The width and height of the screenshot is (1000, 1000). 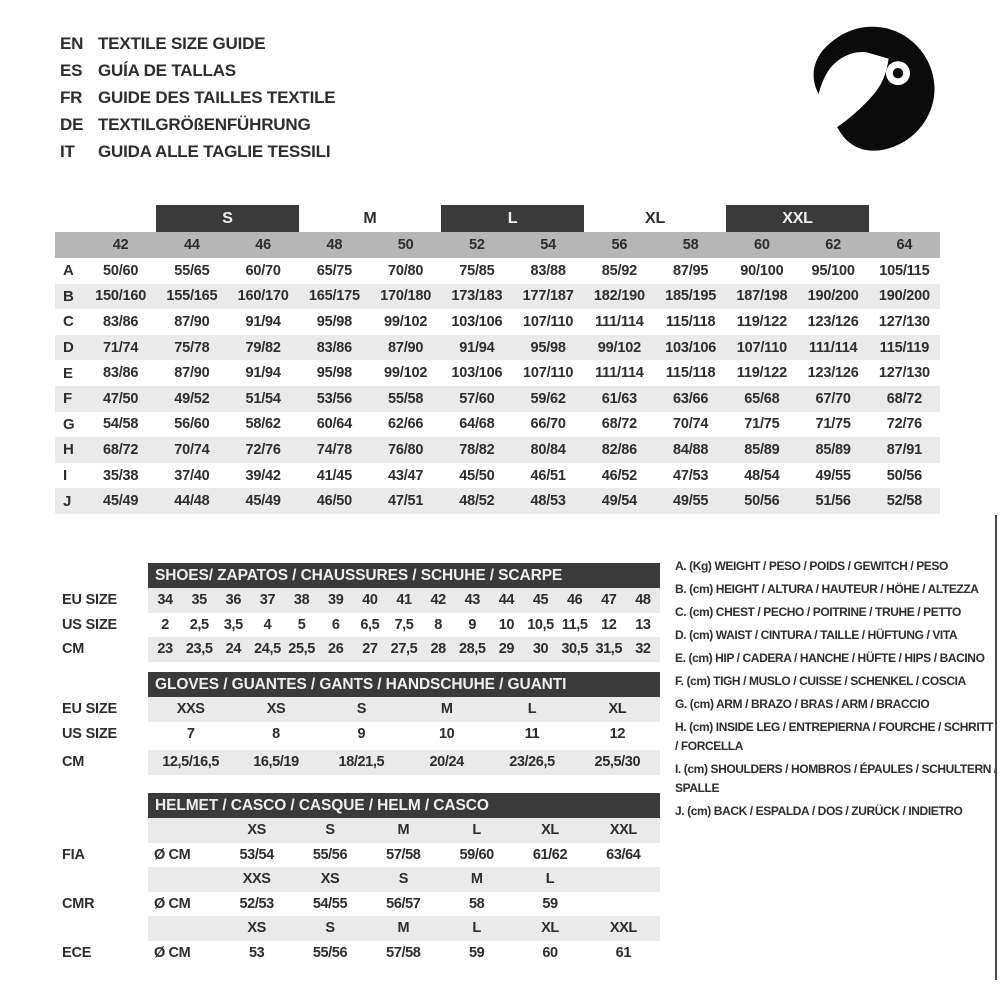 I want to click on size-group-label-xl: XL, so click(x=655, y=218).